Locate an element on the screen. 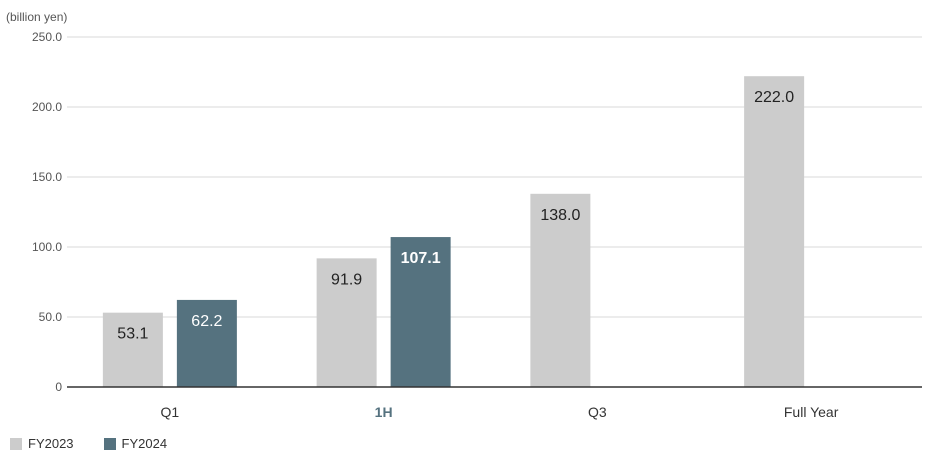 The image size is (936, 456). value-label: 62.2 is located at coordinates (206, 321).